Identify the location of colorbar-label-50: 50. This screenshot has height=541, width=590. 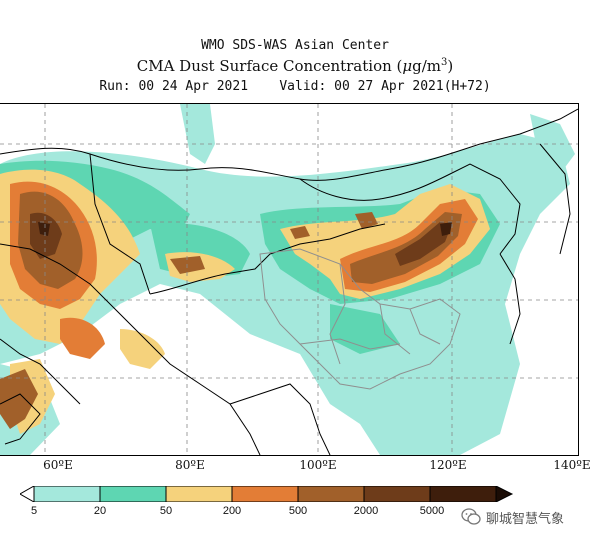
(166, 511).